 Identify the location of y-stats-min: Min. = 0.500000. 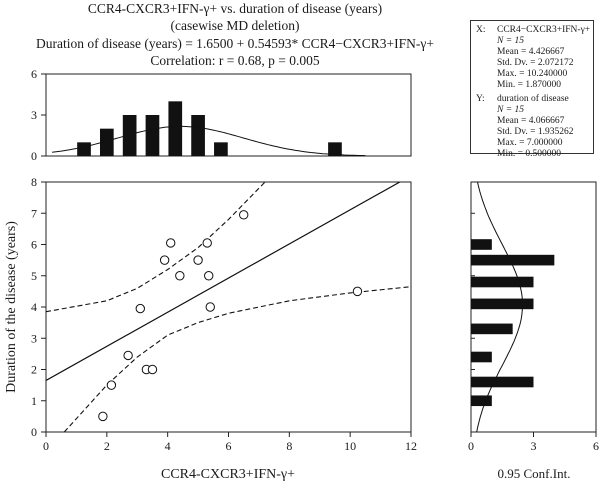
(529, 154).